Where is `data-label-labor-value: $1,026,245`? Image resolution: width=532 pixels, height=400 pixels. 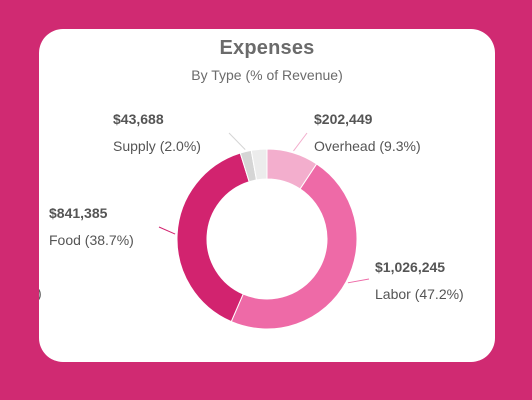 data-label-labor-value: $1,026,245 is located at coordinates (410, 267).